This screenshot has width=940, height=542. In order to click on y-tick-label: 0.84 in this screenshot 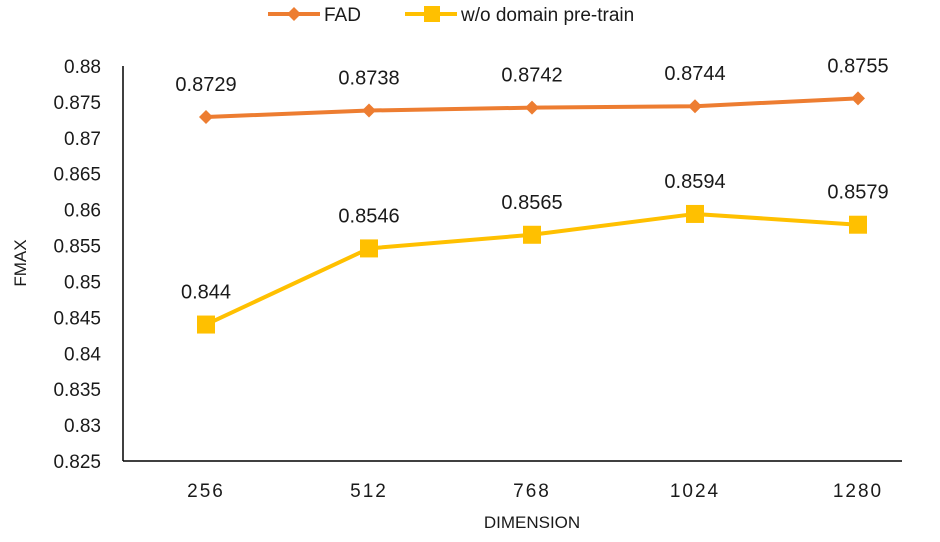, I will do `click(82, 354)`.